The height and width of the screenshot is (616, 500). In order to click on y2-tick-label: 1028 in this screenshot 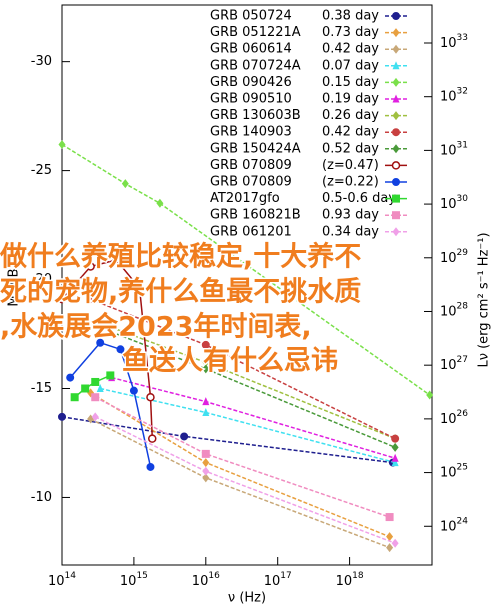, I will do `click(454, 310)`.